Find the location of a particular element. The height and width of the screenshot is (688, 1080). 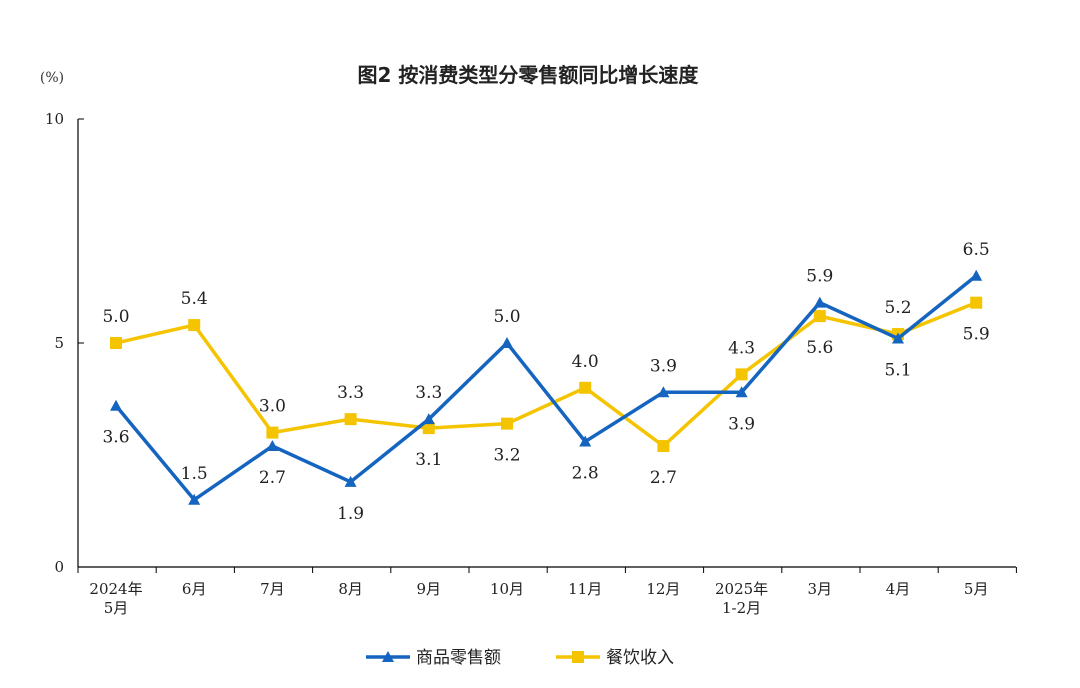

x-tick-label: 8月 is located at coordinates (350, 589).